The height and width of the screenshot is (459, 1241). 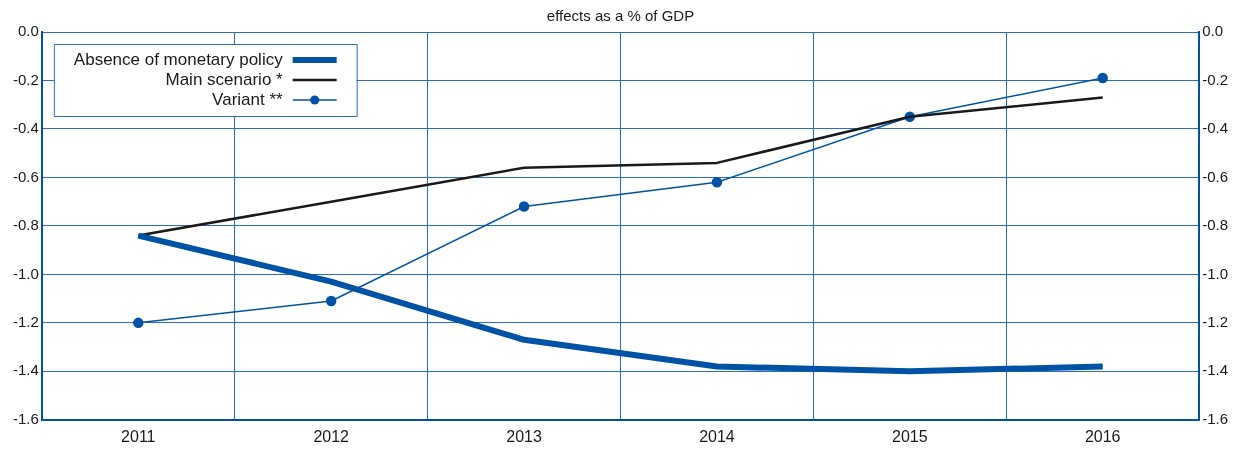 What do you see at coordinates (248, 99) in the screenshot?
I see `legend-label: Variant **` at bounding box center [248, 99].